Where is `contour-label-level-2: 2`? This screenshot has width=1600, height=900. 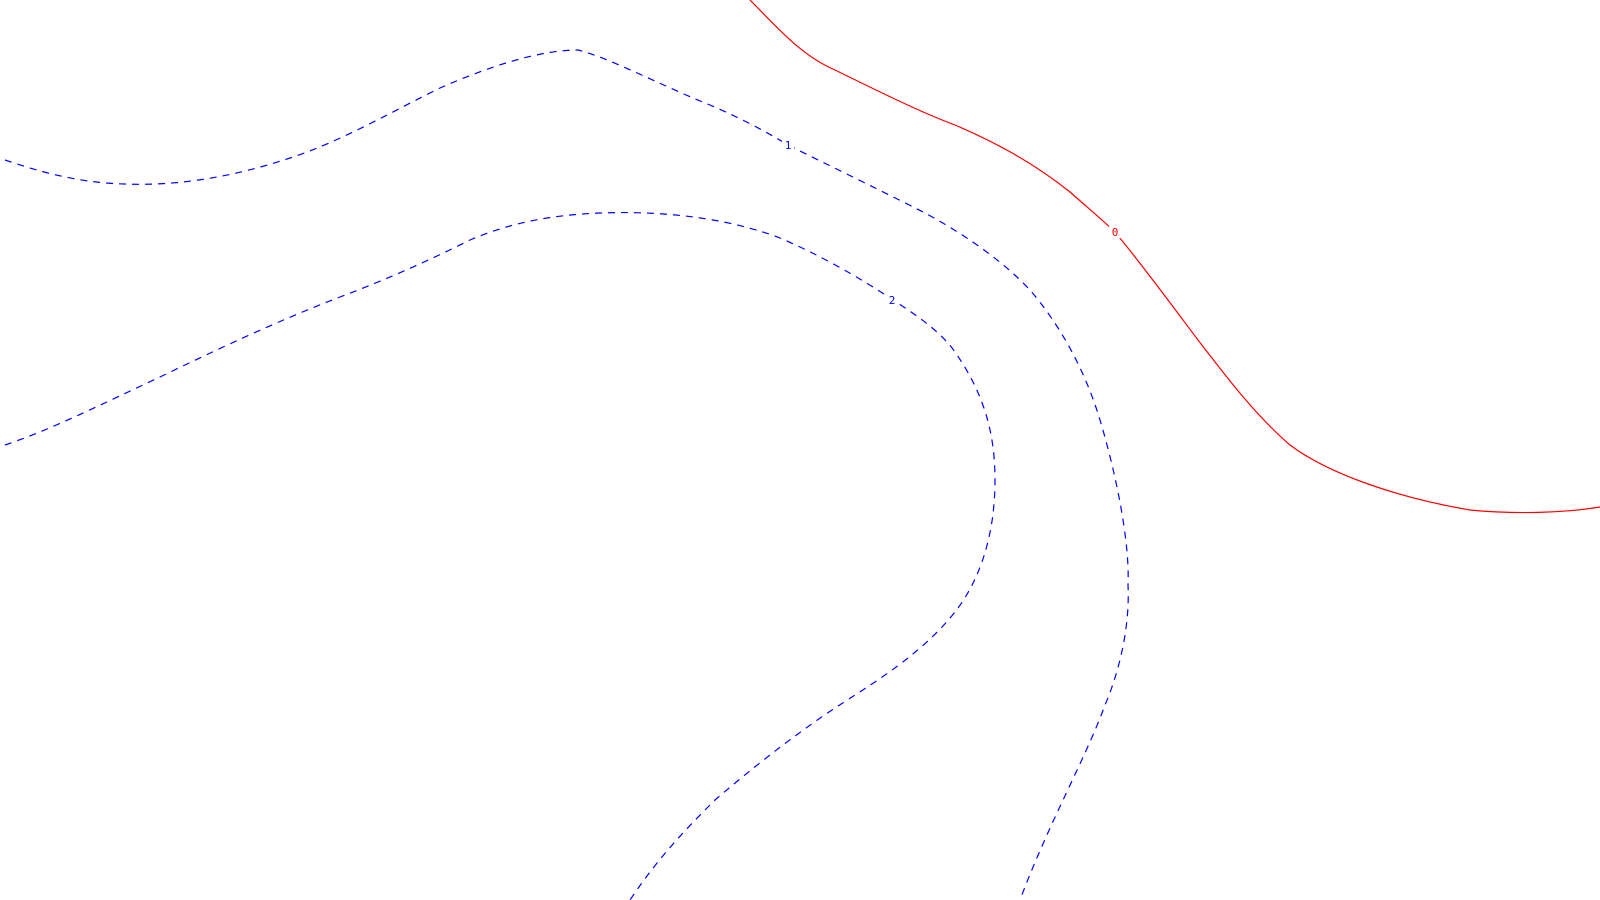
contour-label-level-2: 2 is located at coordinates (892, 300).